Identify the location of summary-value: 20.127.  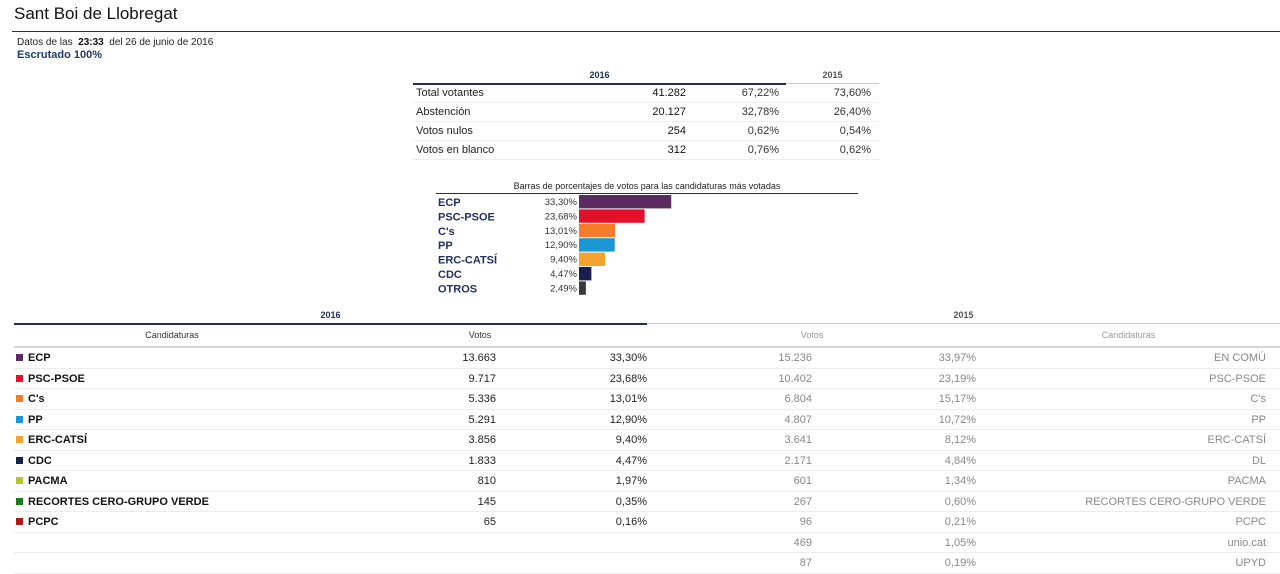
(669, 112).